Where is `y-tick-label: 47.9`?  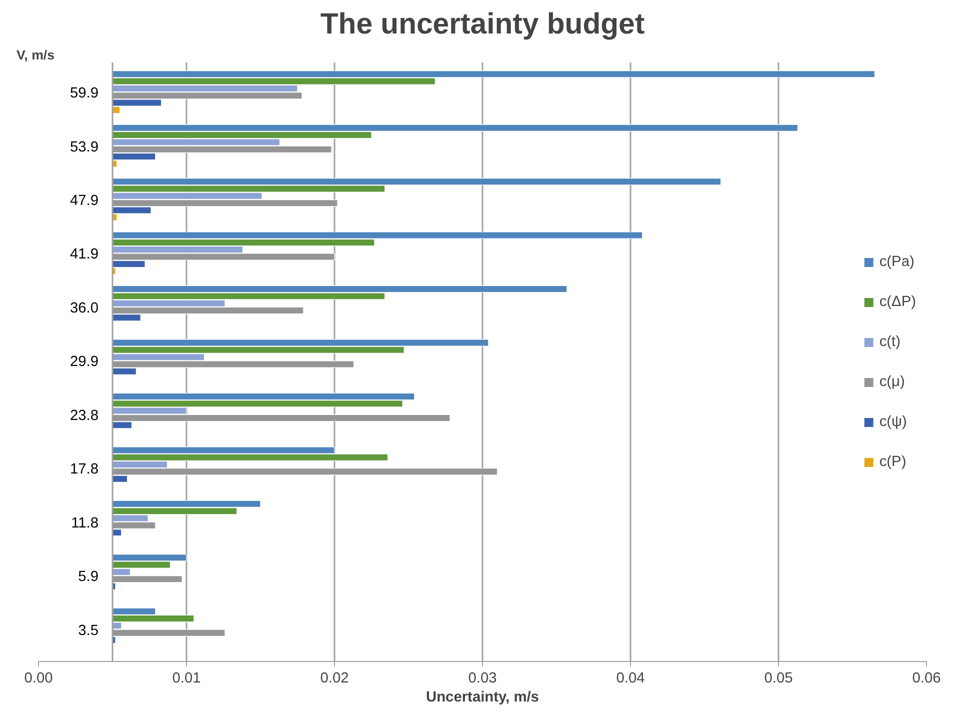
y-tick-label: 47.9 is located at coordinates (84, 200).